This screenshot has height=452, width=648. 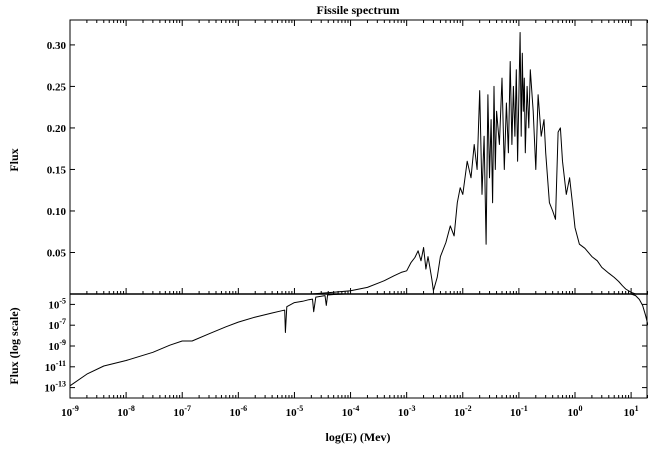 I want to click on x-axis-label: log(E) (Mev), so click(x=358, y=437).